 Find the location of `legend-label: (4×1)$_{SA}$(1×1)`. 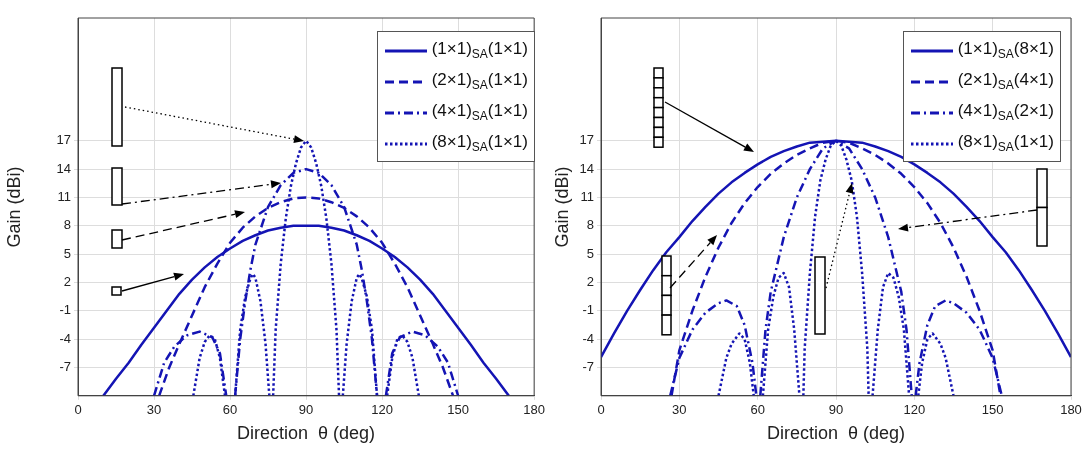

legend-label: (4×1)$_{SA}$(1×1) is located at coordinates (479, 112).